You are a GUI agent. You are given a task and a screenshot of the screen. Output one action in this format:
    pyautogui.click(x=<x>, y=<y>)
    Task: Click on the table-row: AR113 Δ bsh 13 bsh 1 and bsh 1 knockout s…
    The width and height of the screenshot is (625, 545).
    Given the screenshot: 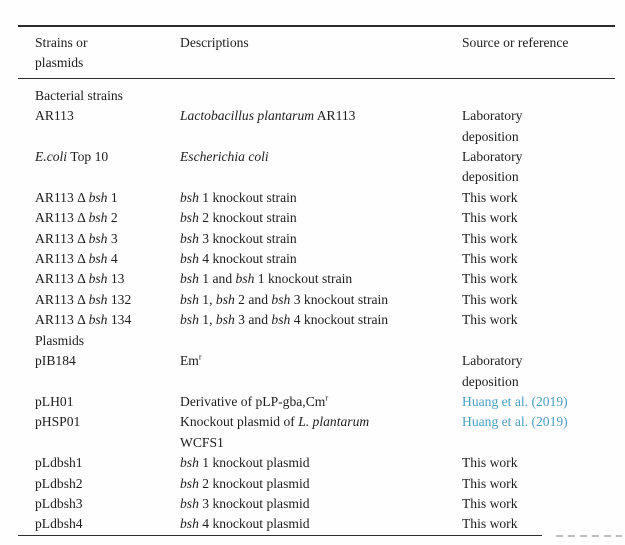 What is the action you would take?
    pyautogui.click(x=316, y=279)
    